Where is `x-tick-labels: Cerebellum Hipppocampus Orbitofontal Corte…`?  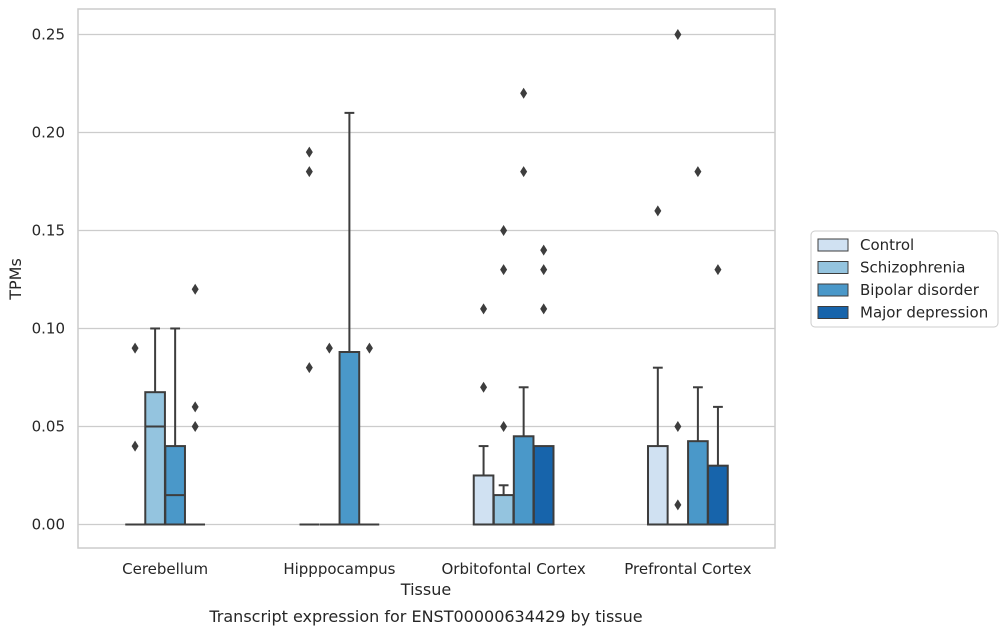
x-tick-labels: Cerebellum Hipppocampus Orbitofontal Corte… is located at coordinates (436, 569).